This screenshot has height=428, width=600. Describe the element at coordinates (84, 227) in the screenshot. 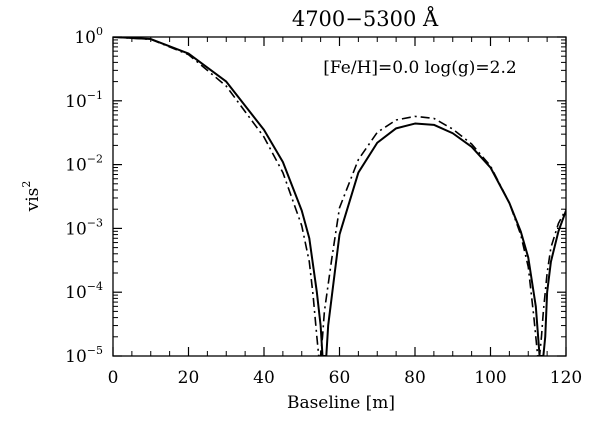

I see `y-tick-label: 10⁻³` at that location.